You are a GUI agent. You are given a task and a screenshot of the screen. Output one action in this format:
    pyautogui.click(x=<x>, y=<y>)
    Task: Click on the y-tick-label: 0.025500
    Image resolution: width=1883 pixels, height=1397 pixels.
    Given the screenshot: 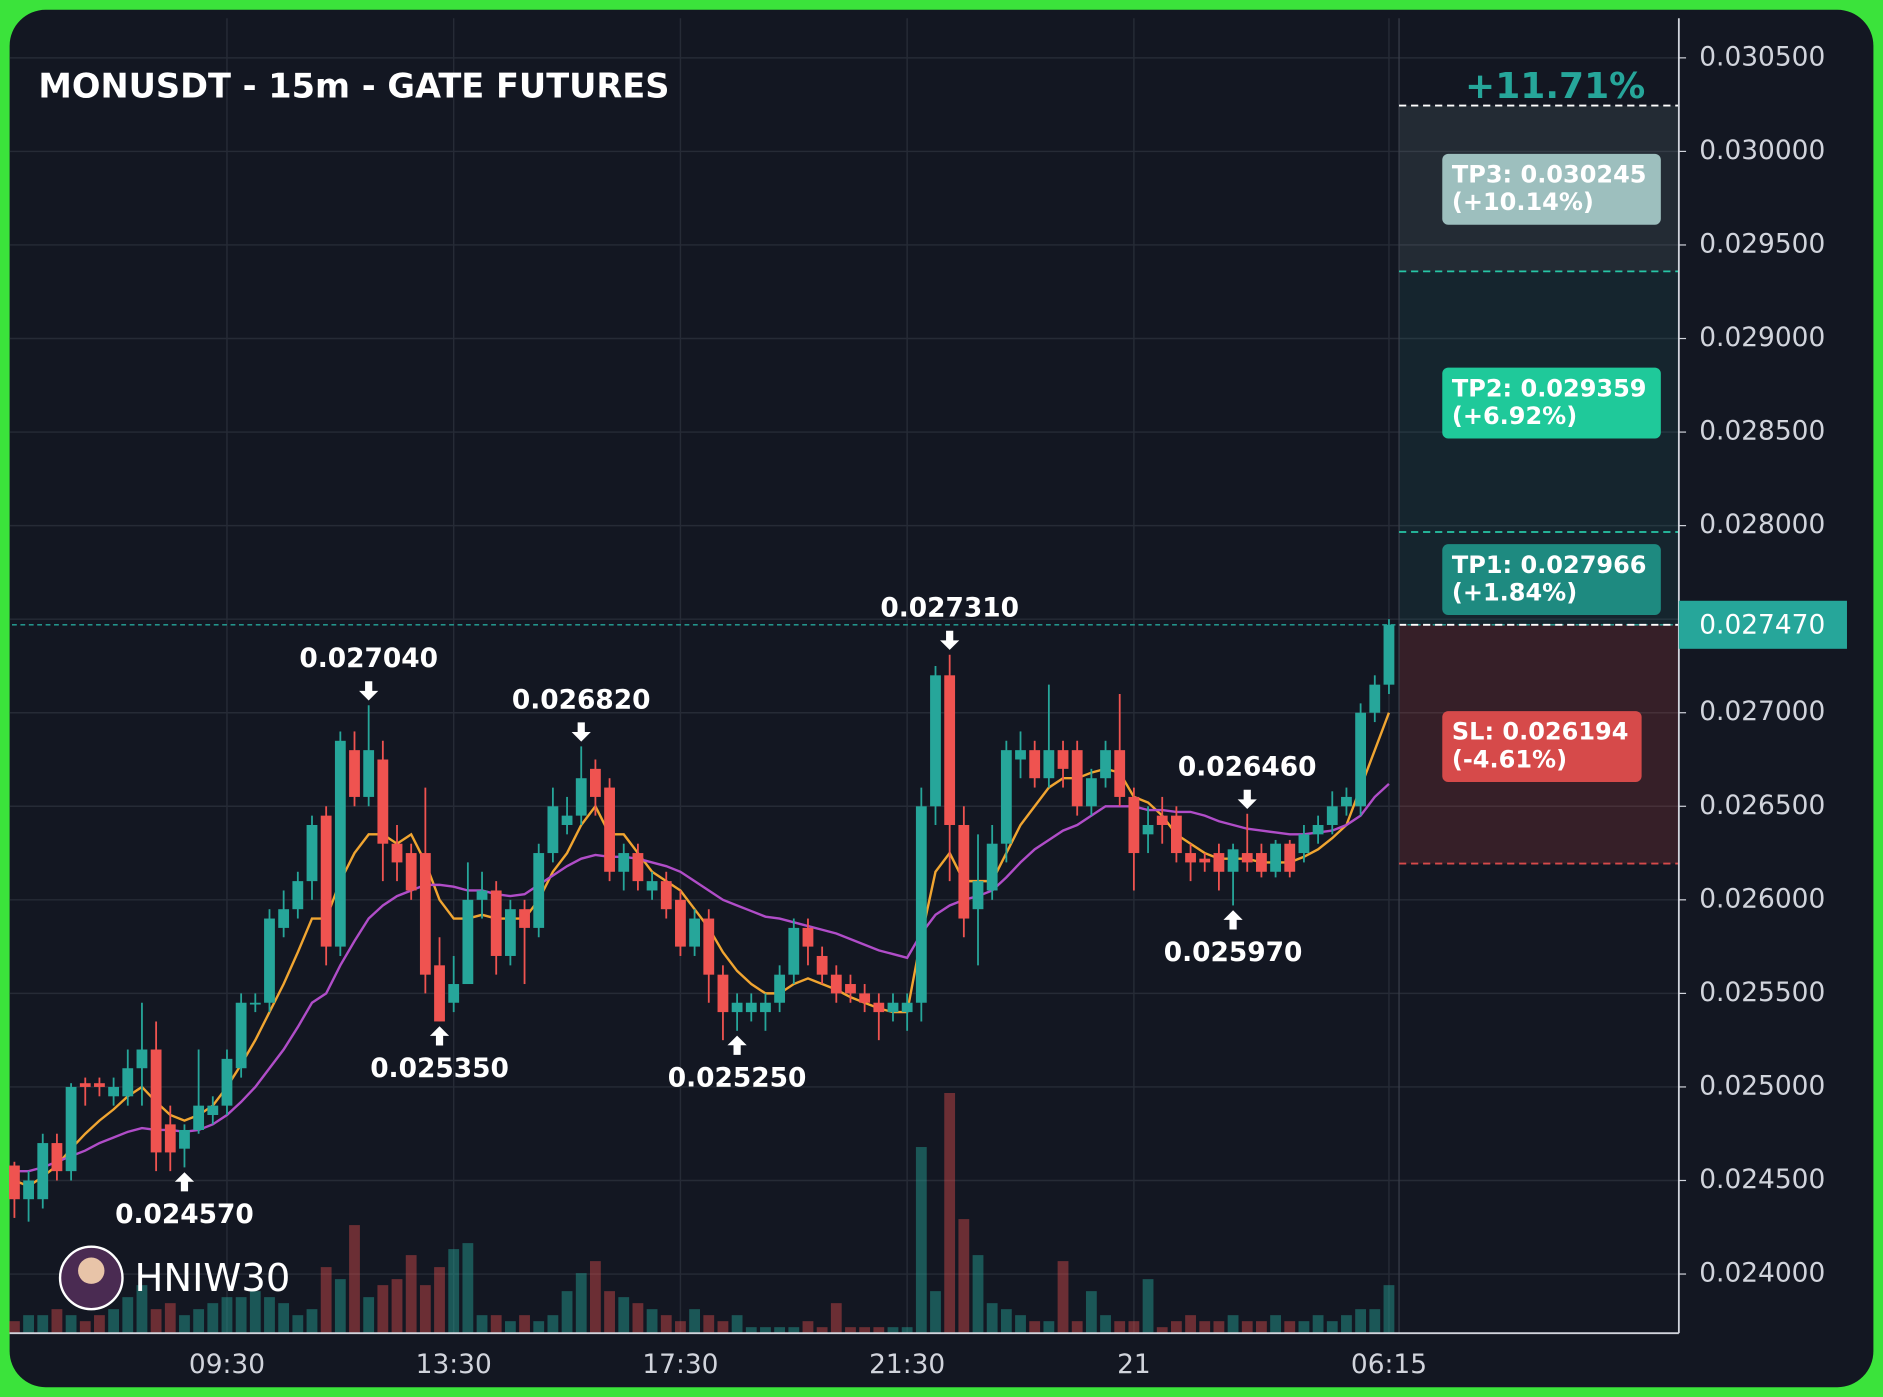 What is the action you would take?
    pyautogui.click(x=1762, y=992)
    